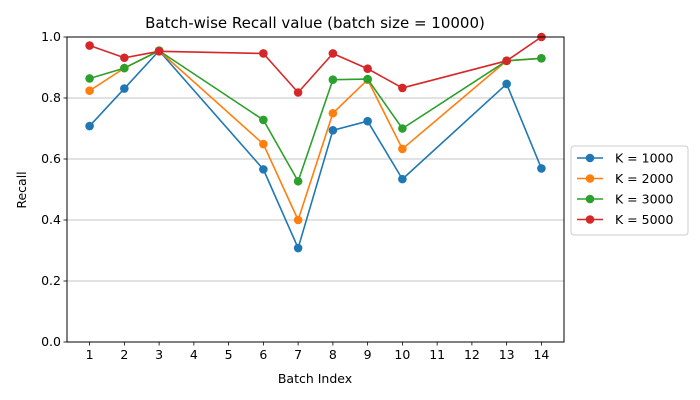  Describe the element at coordinates (124, 354) in the screenshot. I see `x-tick-label: 2` at that location.